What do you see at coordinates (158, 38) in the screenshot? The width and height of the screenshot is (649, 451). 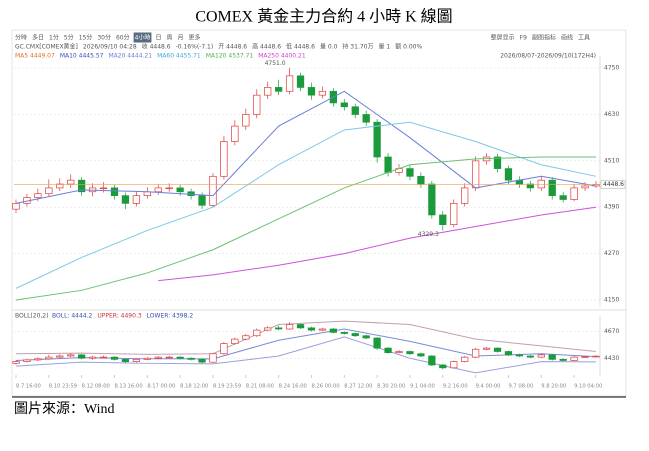 I see `toolbar-tab: 日` at bounding box center [158, 38].